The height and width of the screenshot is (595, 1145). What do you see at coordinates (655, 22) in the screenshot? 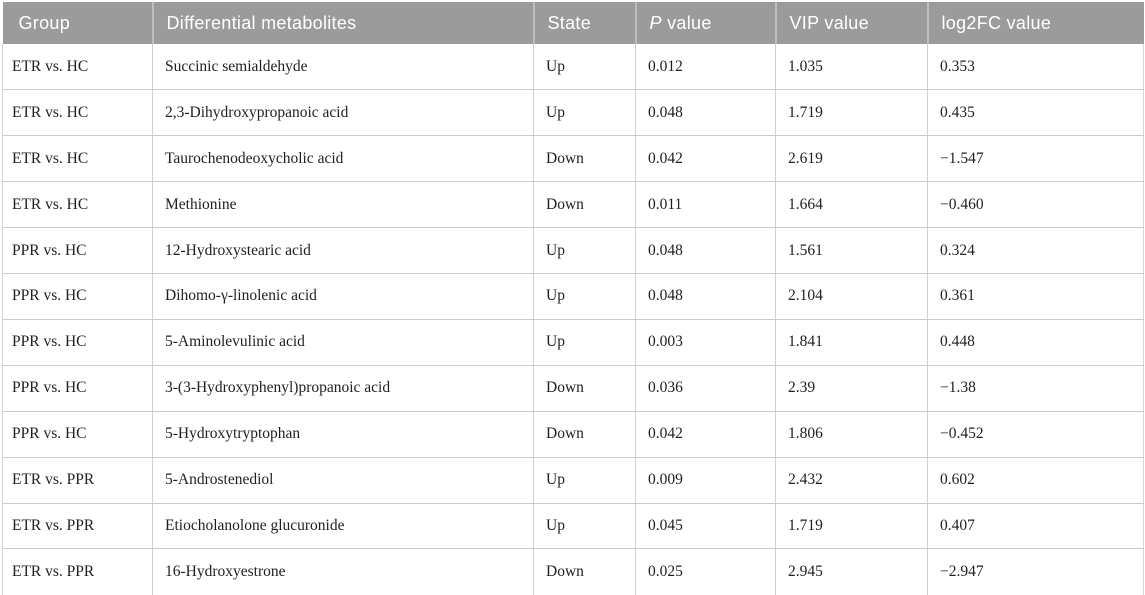
I see `header-italic-part: P` at bounding box center [655, 22].